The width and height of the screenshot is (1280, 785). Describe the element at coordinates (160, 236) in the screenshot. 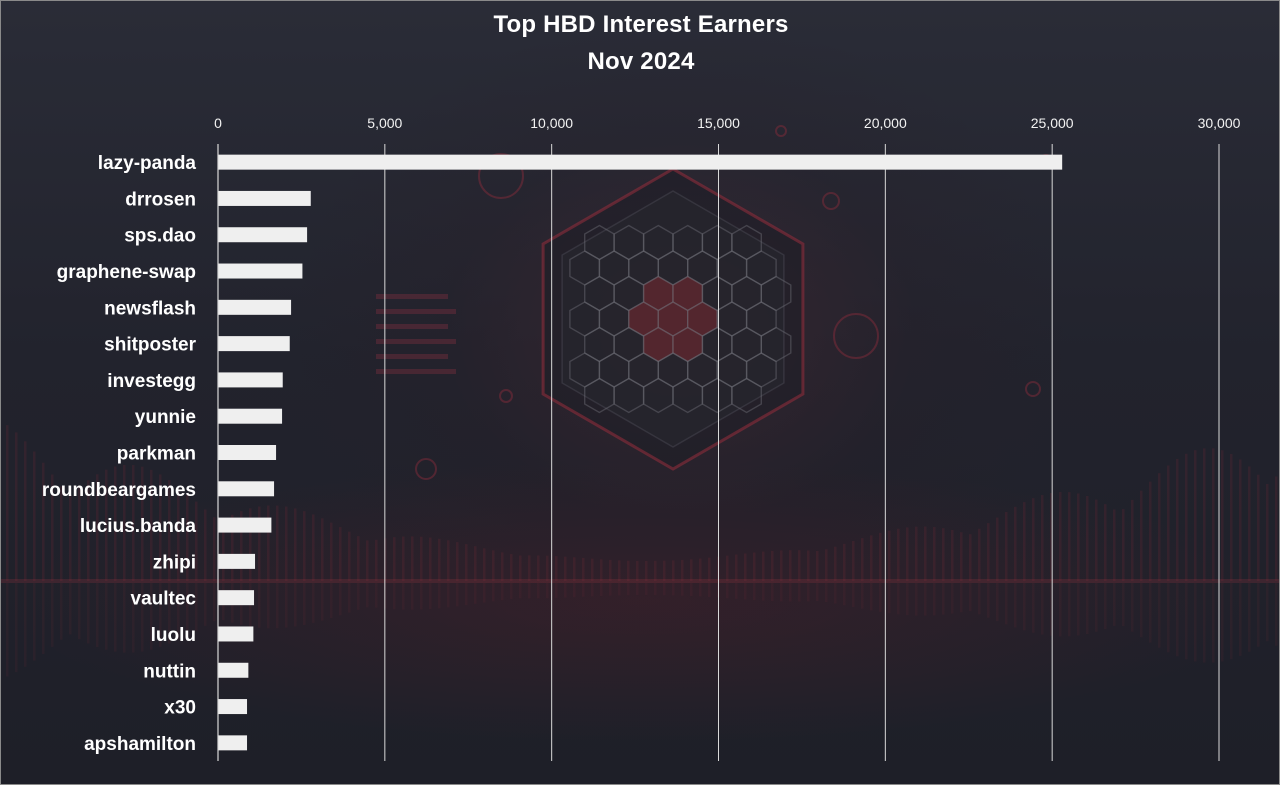

I see `category-label: sps.dao` at that location.